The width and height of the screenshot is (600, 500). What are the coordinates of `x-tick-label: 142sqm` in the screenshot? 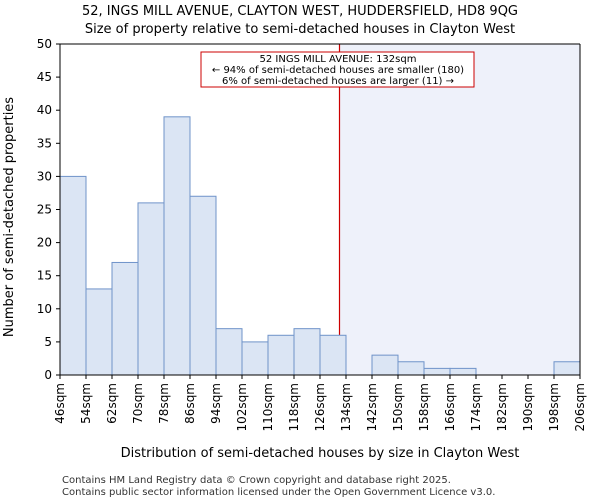 It's located at (372, 407).